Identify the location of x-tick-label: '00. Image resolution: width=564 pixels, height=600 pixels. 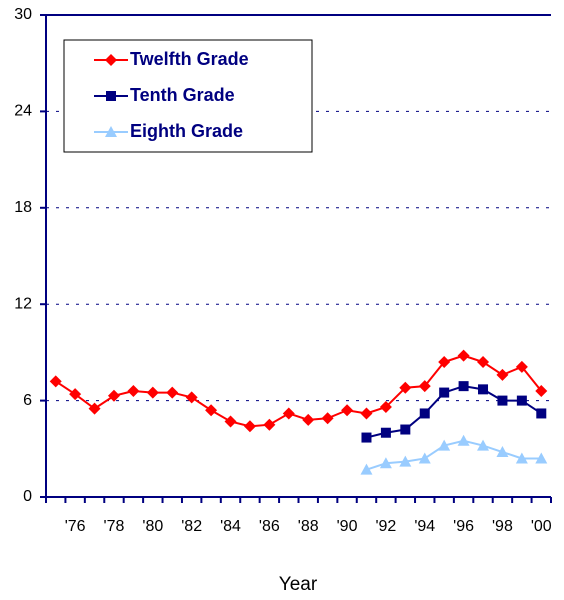
(541, 526).